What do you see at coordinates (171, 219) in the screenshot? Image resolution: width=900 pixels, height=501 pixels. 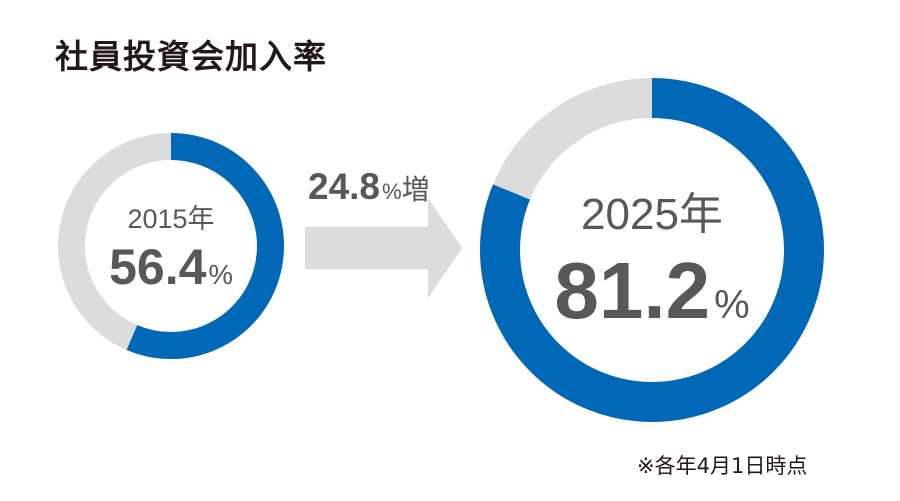 I see `year-2015-label: 2015年` at bounding box center [171, 219].